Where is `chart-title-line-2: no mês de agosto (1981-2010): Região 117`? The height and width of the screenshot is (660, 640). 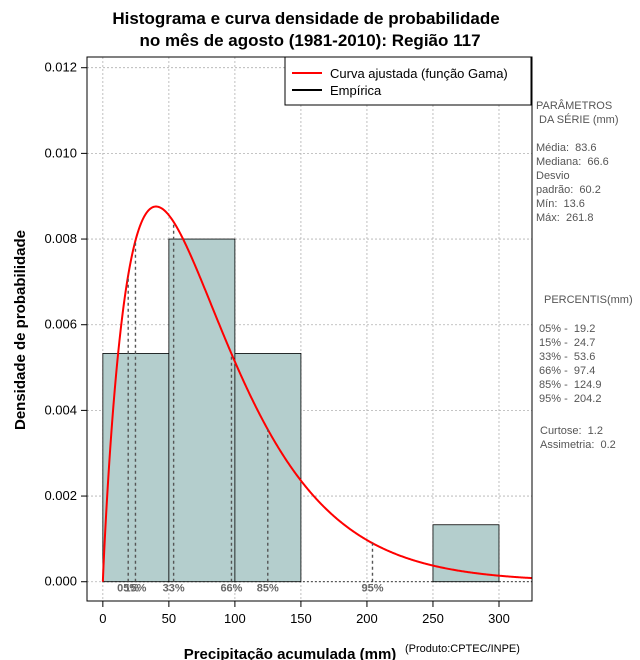
chart-title-line-2: no mês de agosto (1981-2010): Região 117 is located at coordinates (309, 40).